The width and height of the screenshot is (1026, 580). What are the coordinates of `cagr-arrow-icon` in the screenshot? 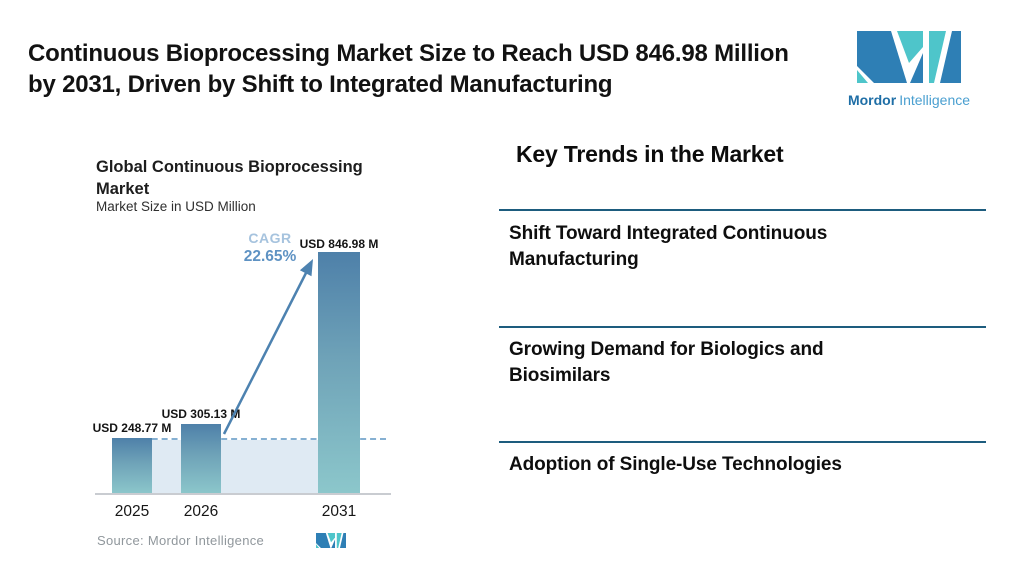 It's located at (267, 347).